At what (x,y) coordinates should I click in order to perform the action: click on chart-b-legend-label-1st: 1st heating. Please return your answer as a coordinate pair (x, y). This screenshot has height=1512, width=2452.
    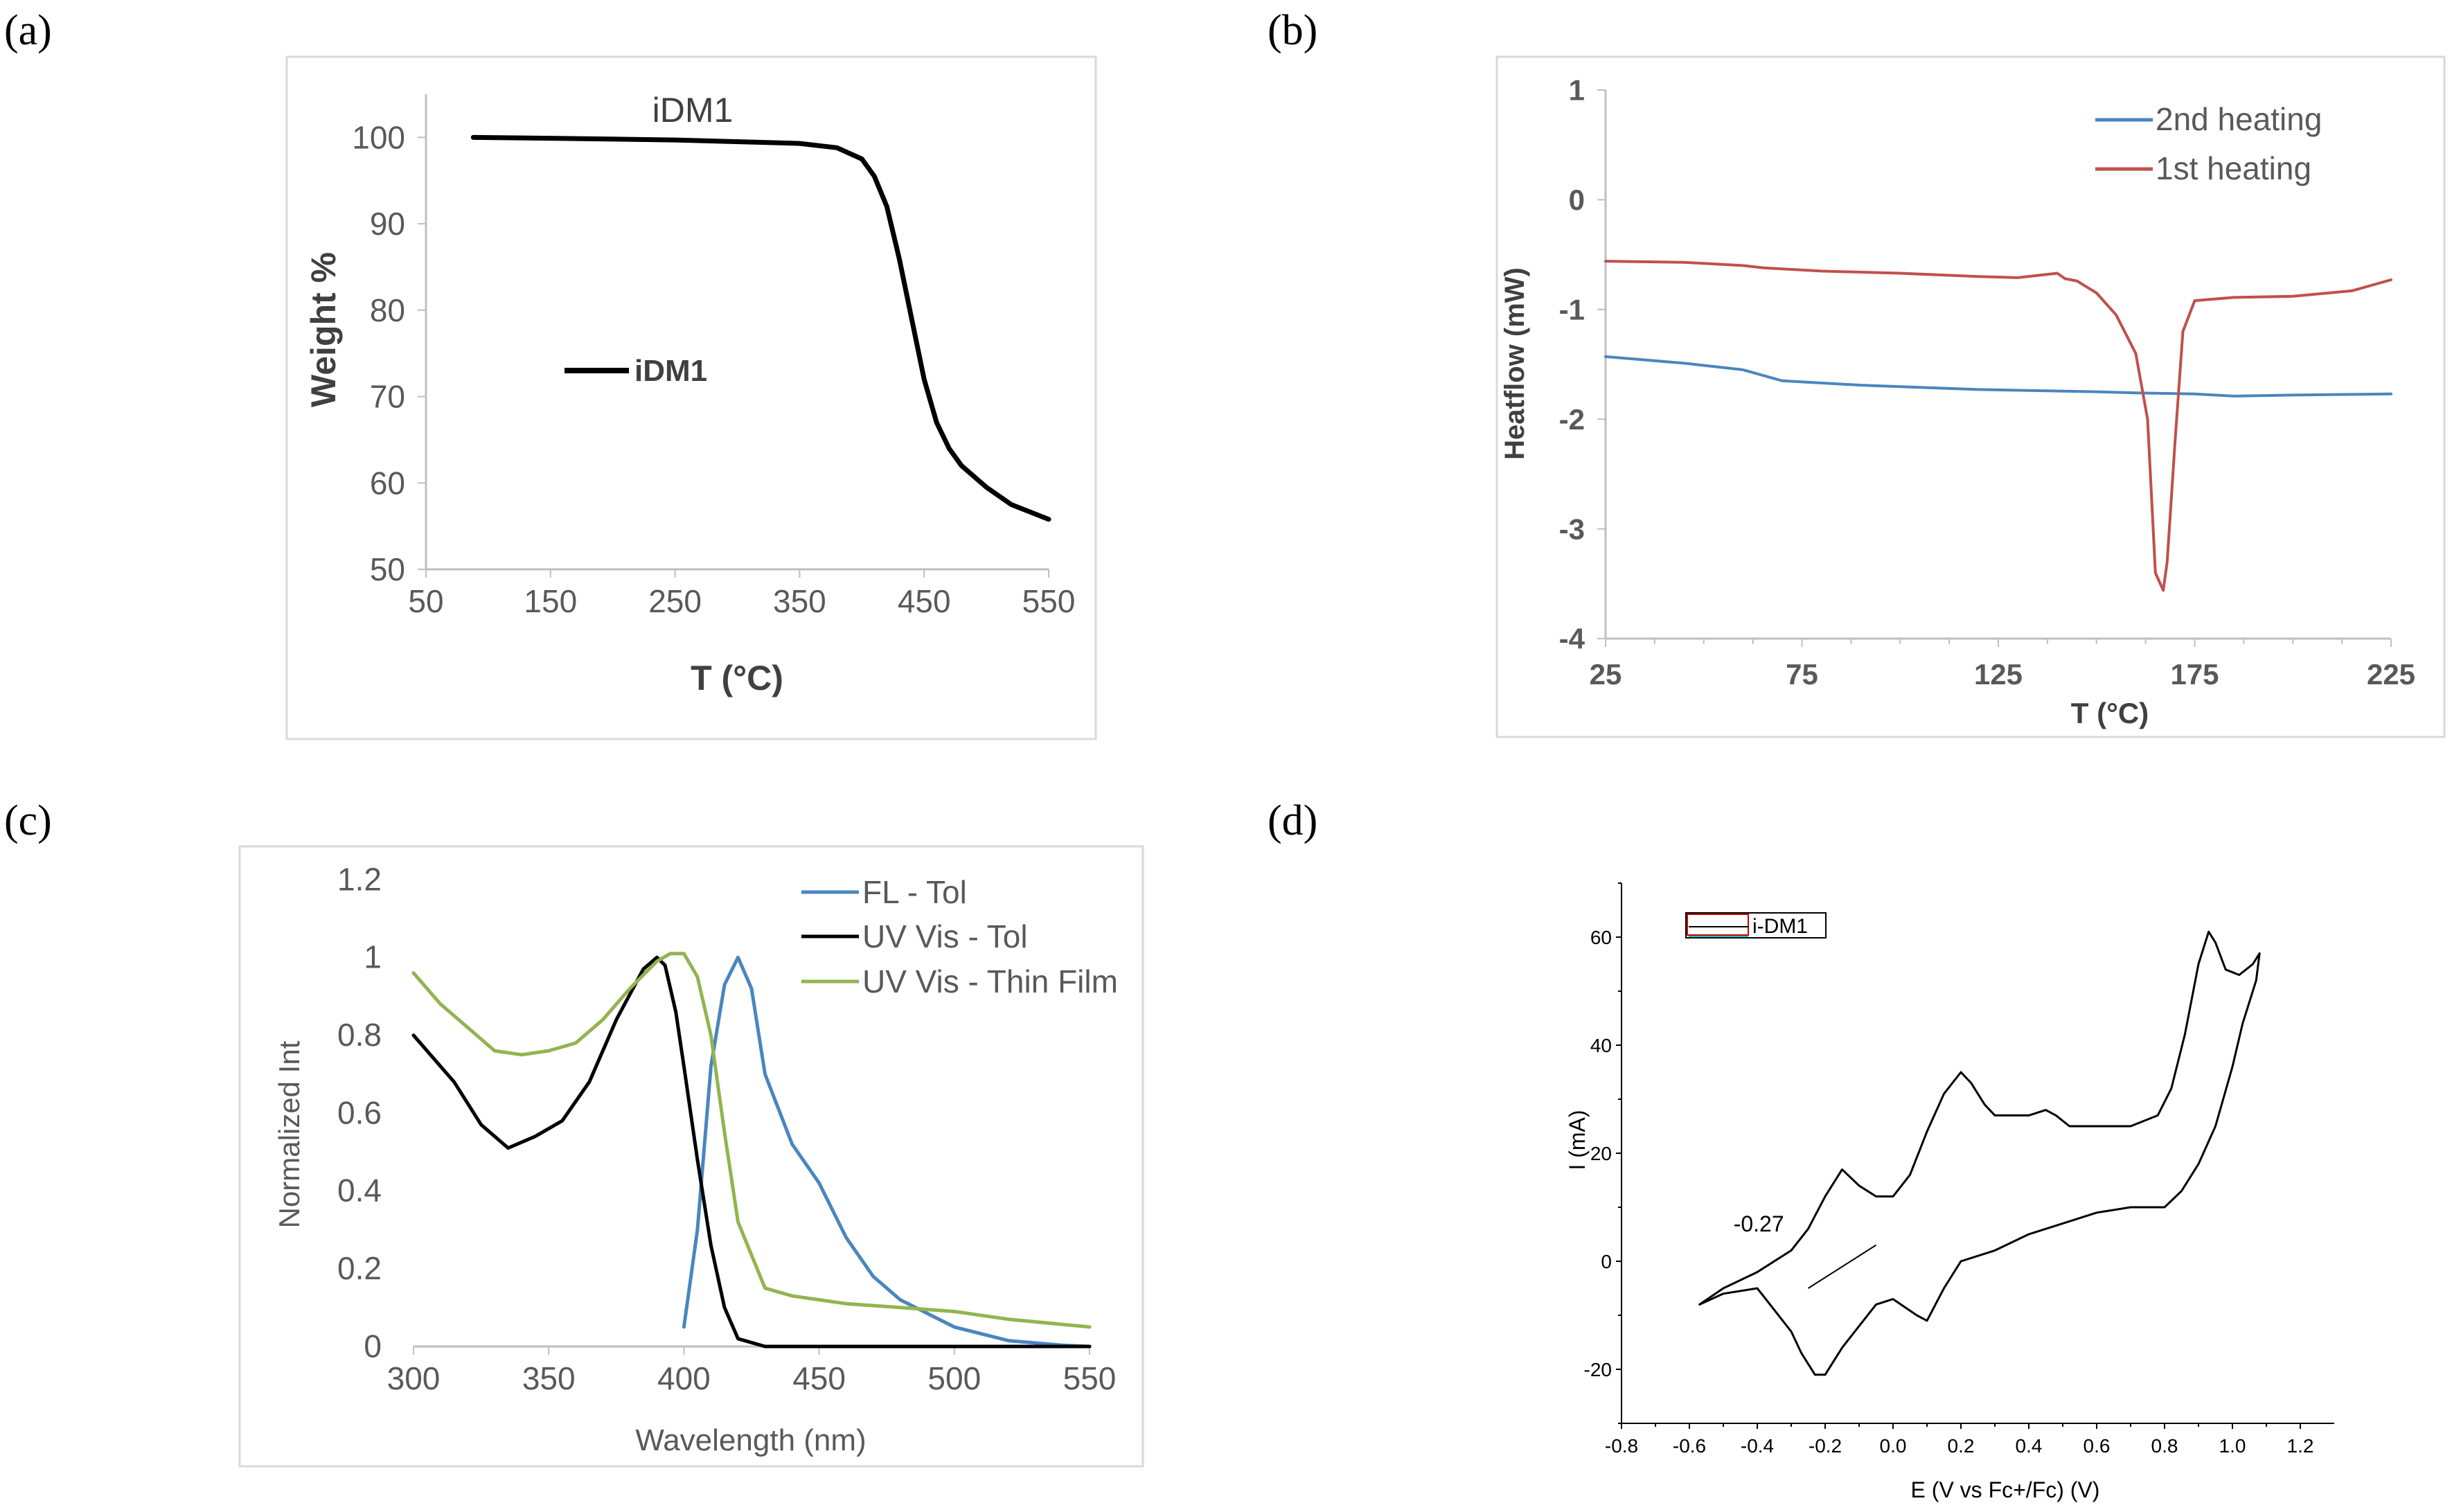
    Looking at the image, I should click on (2233, 168).